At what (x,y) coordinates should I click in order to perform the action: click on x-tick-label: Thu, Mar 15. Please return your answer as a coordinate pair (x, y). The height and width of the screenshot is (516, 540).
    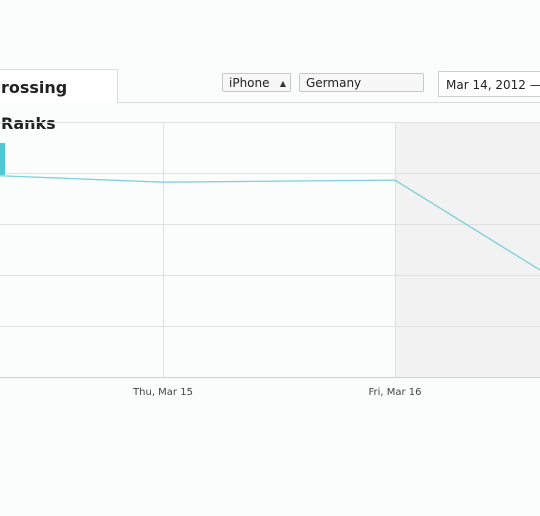
    Looking at the image, I should click on (162, 392).